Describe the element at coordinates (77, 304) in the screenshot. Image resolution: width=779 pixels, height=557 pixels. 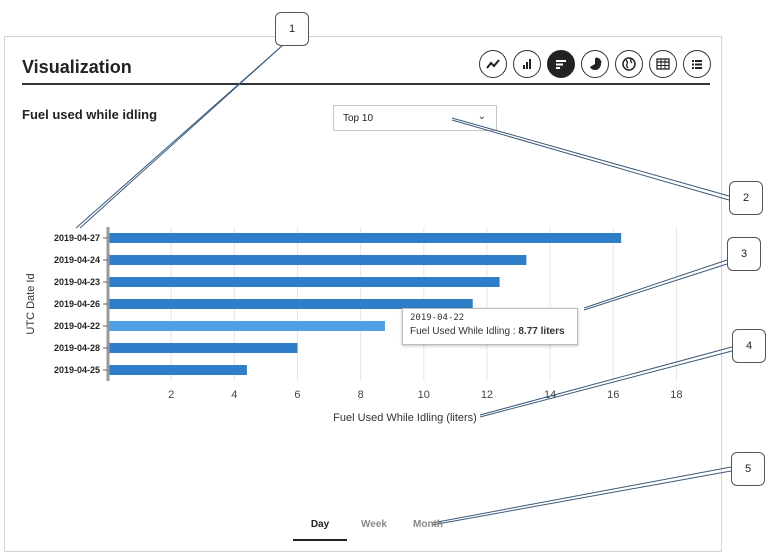
I see `category-label: 2019-04-26` at that location.